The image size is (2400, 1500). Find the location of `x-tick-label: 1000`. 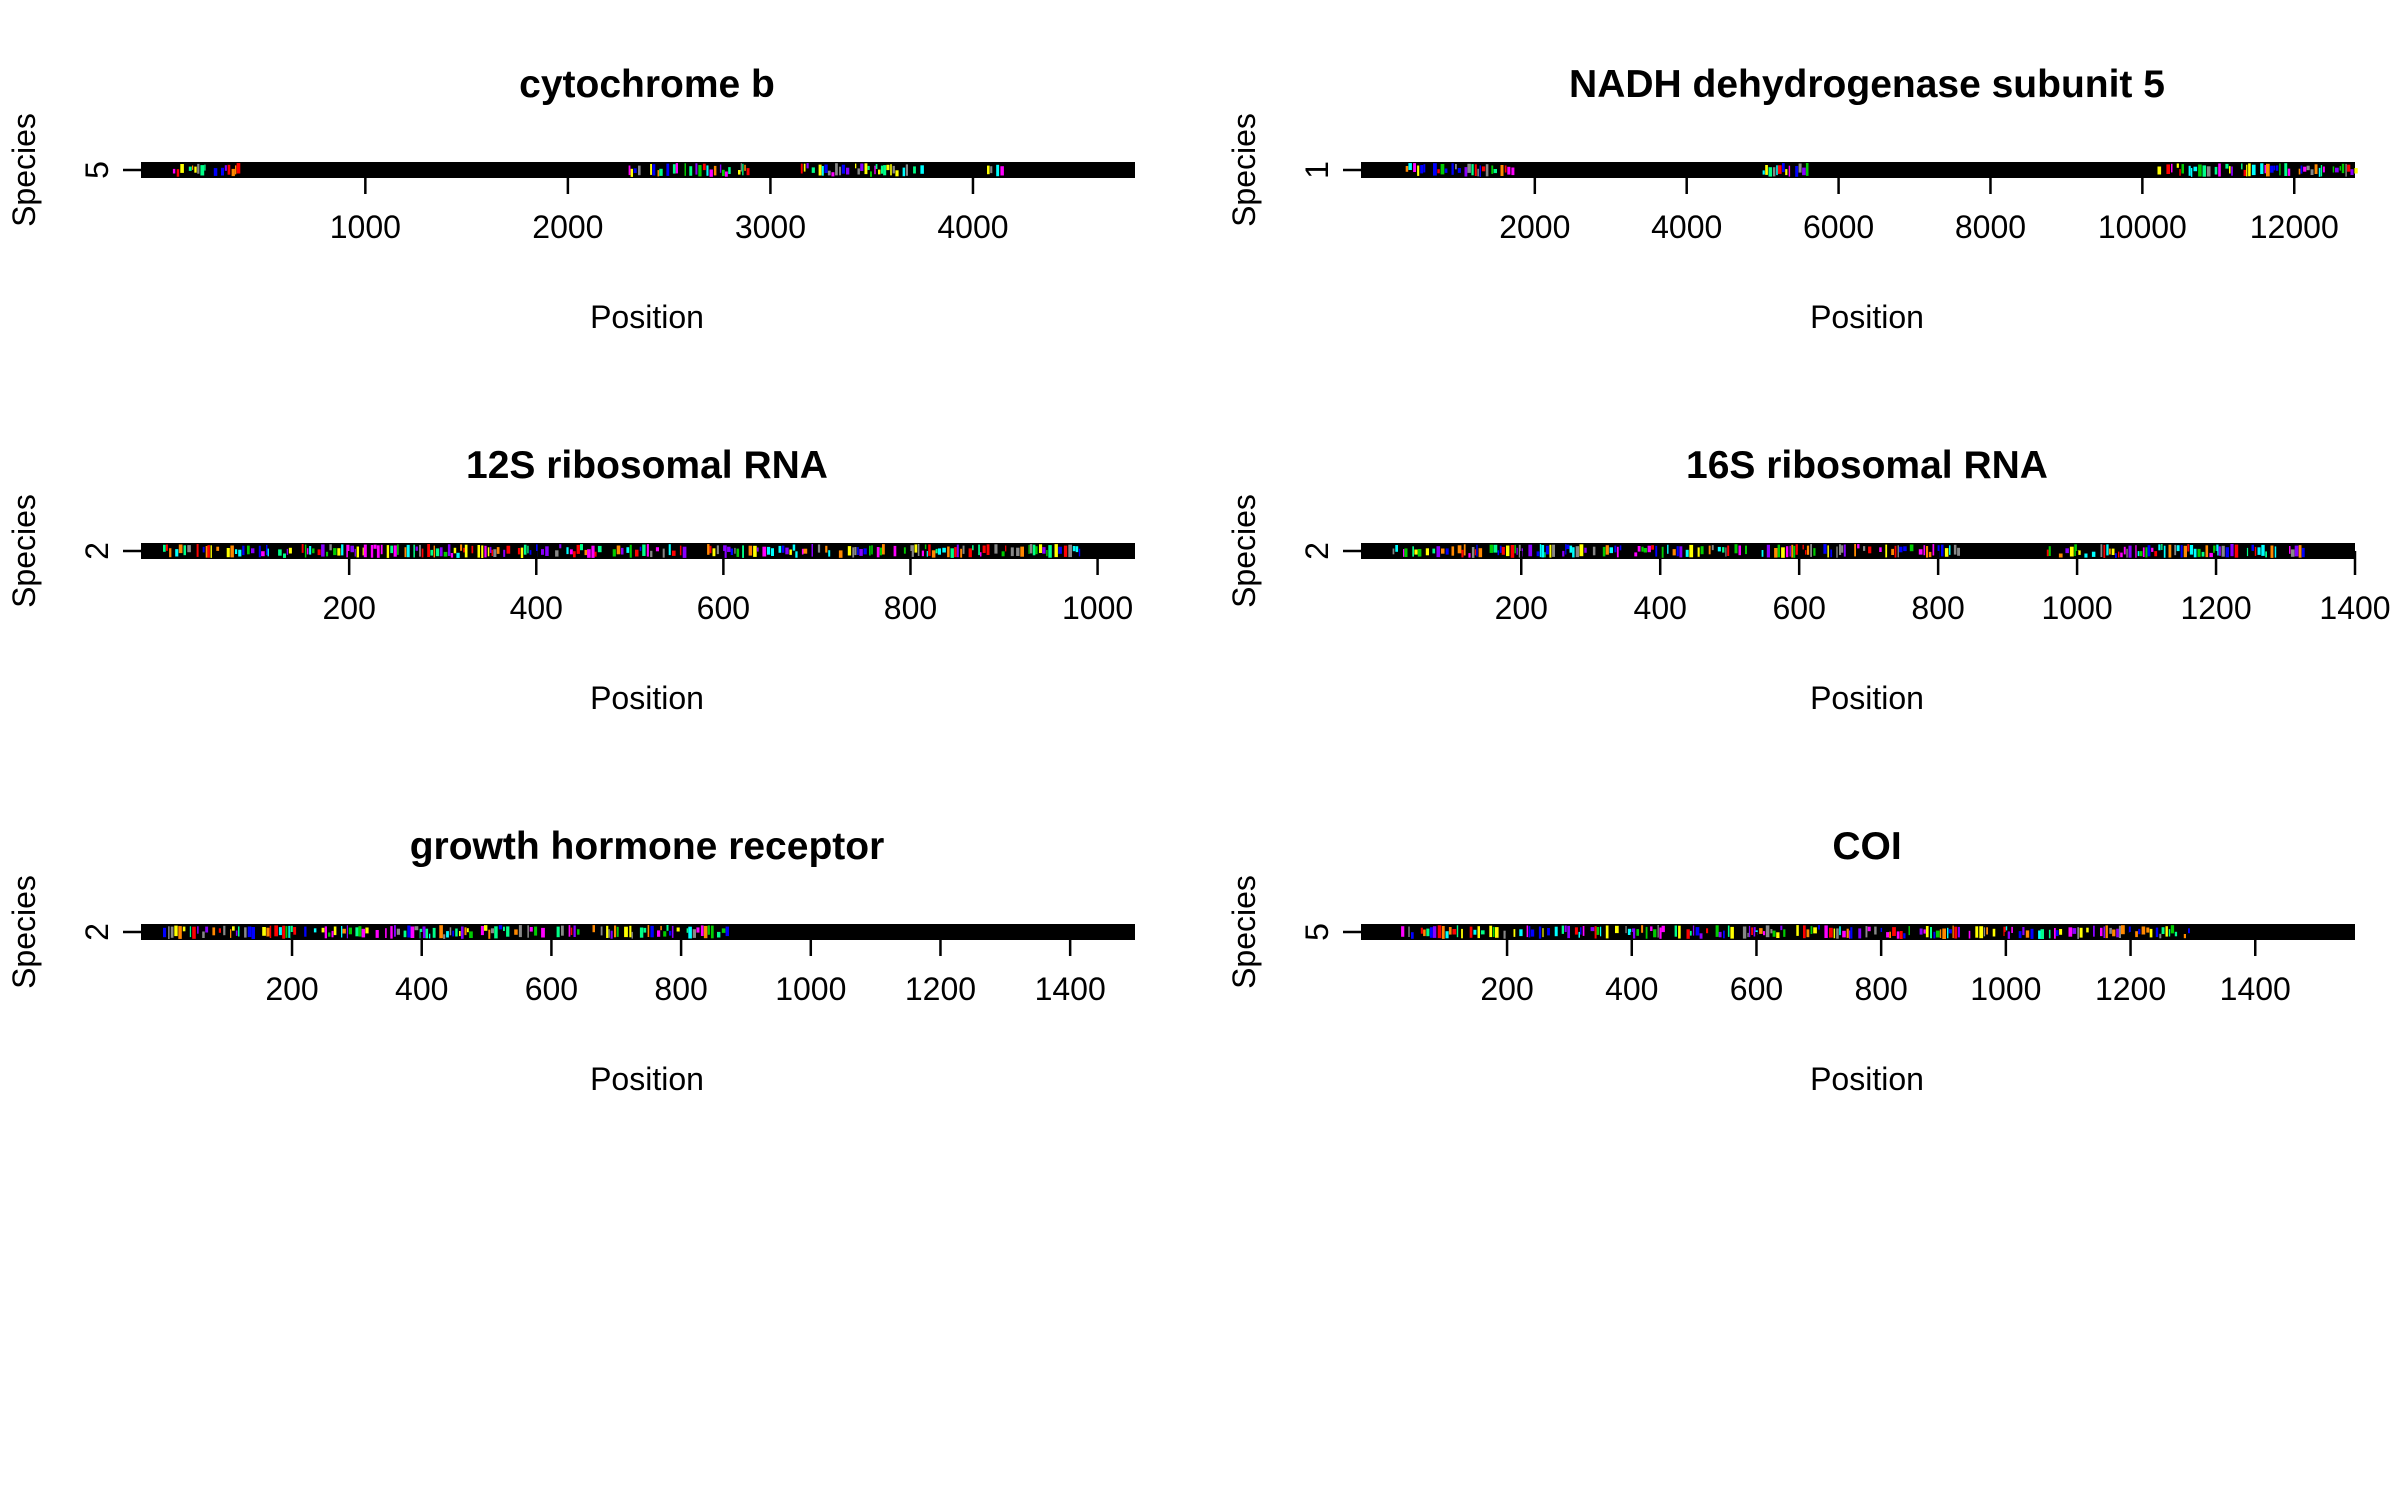

x-tick-label: 1000 is located at coordinates (1097, 608).